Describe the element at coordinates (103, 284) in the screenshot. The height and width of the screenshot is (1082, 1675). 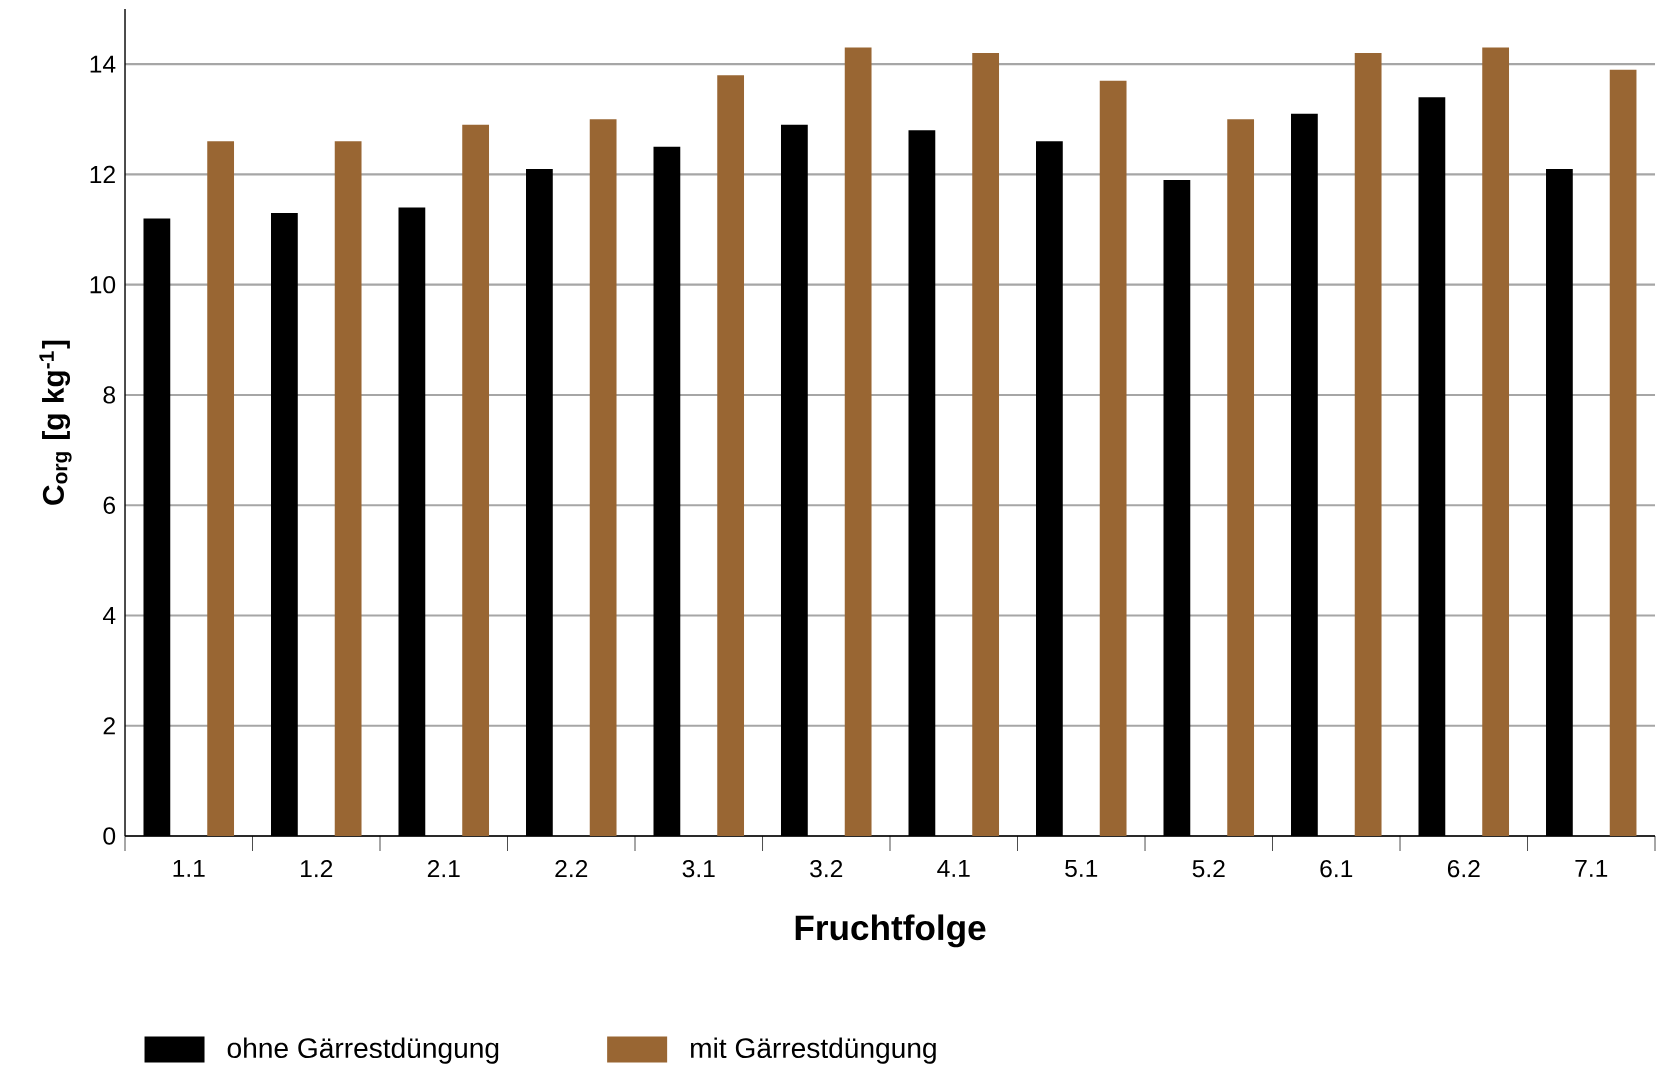
I see `y-tick-label: 10` at that location.